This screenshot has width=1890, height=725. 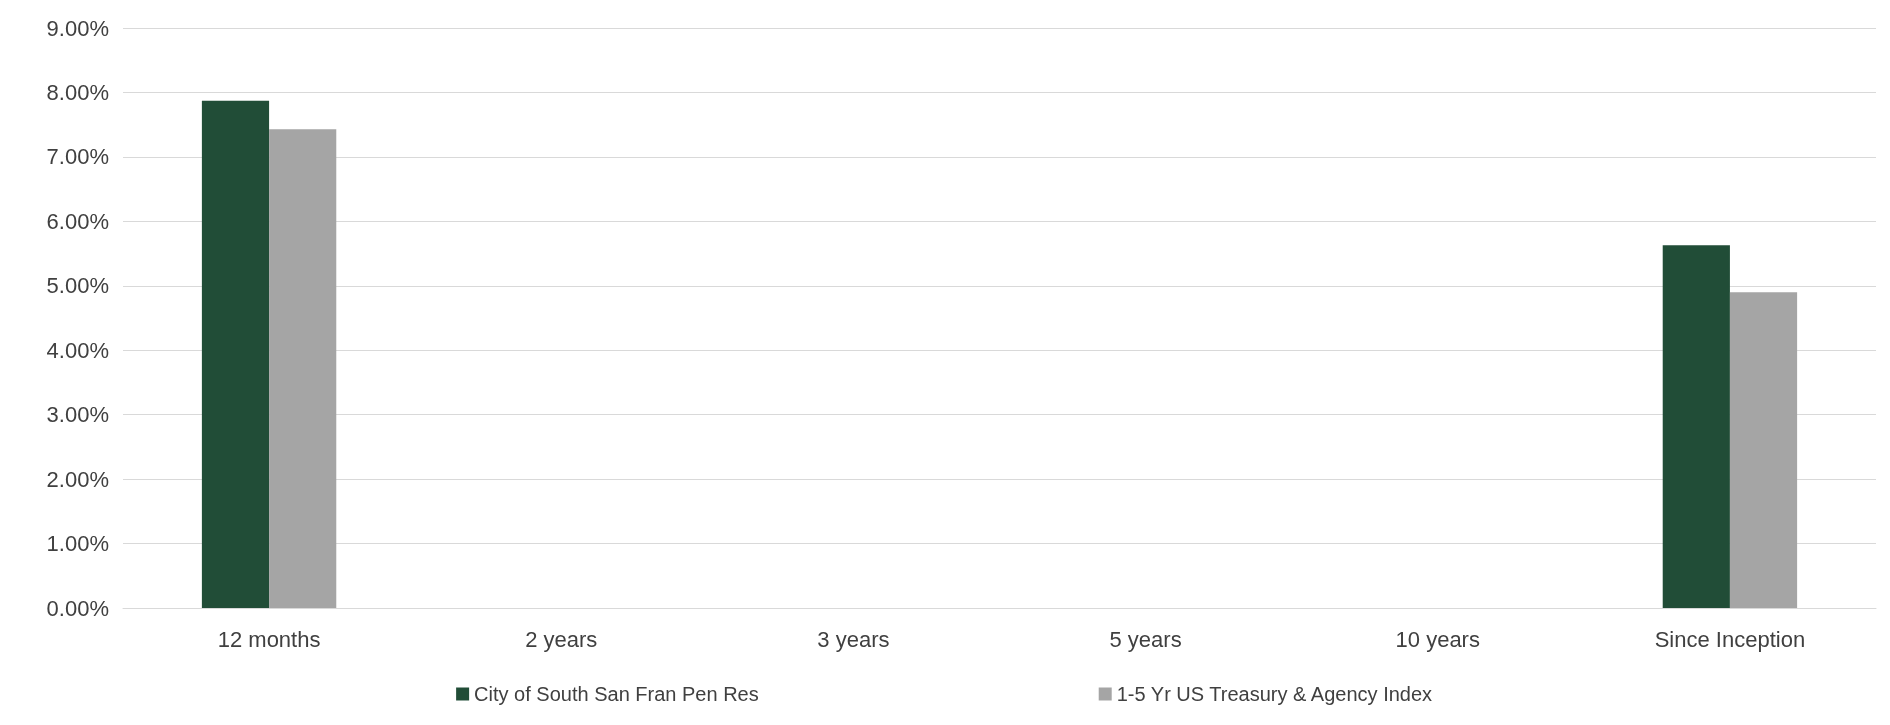 I want to click on legend-label: City of South San Fran Pen Res, so click(x=616, y=694).